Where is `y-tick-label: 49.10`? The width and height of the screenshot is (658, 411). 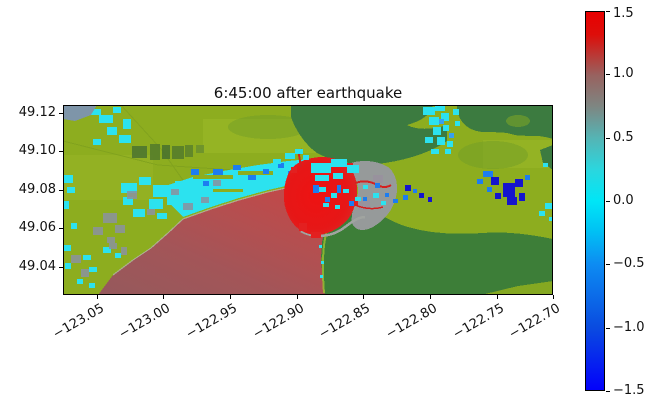
y-tick-label: 49.10 is located at coordinates (37, 150).